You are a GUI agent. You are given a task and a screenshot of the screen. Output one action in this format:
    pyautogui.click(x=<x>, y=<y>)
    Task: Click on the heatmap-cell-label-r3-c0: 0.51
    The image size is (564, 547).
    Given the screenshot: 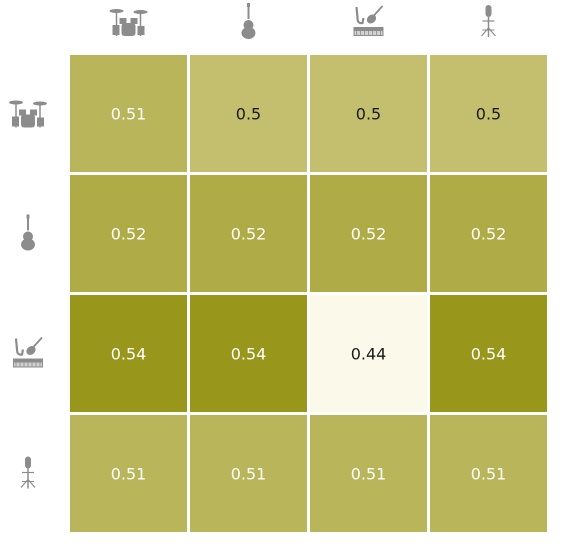 What is the action you would take?
    pyautogui.click(x=129, y=474)
    